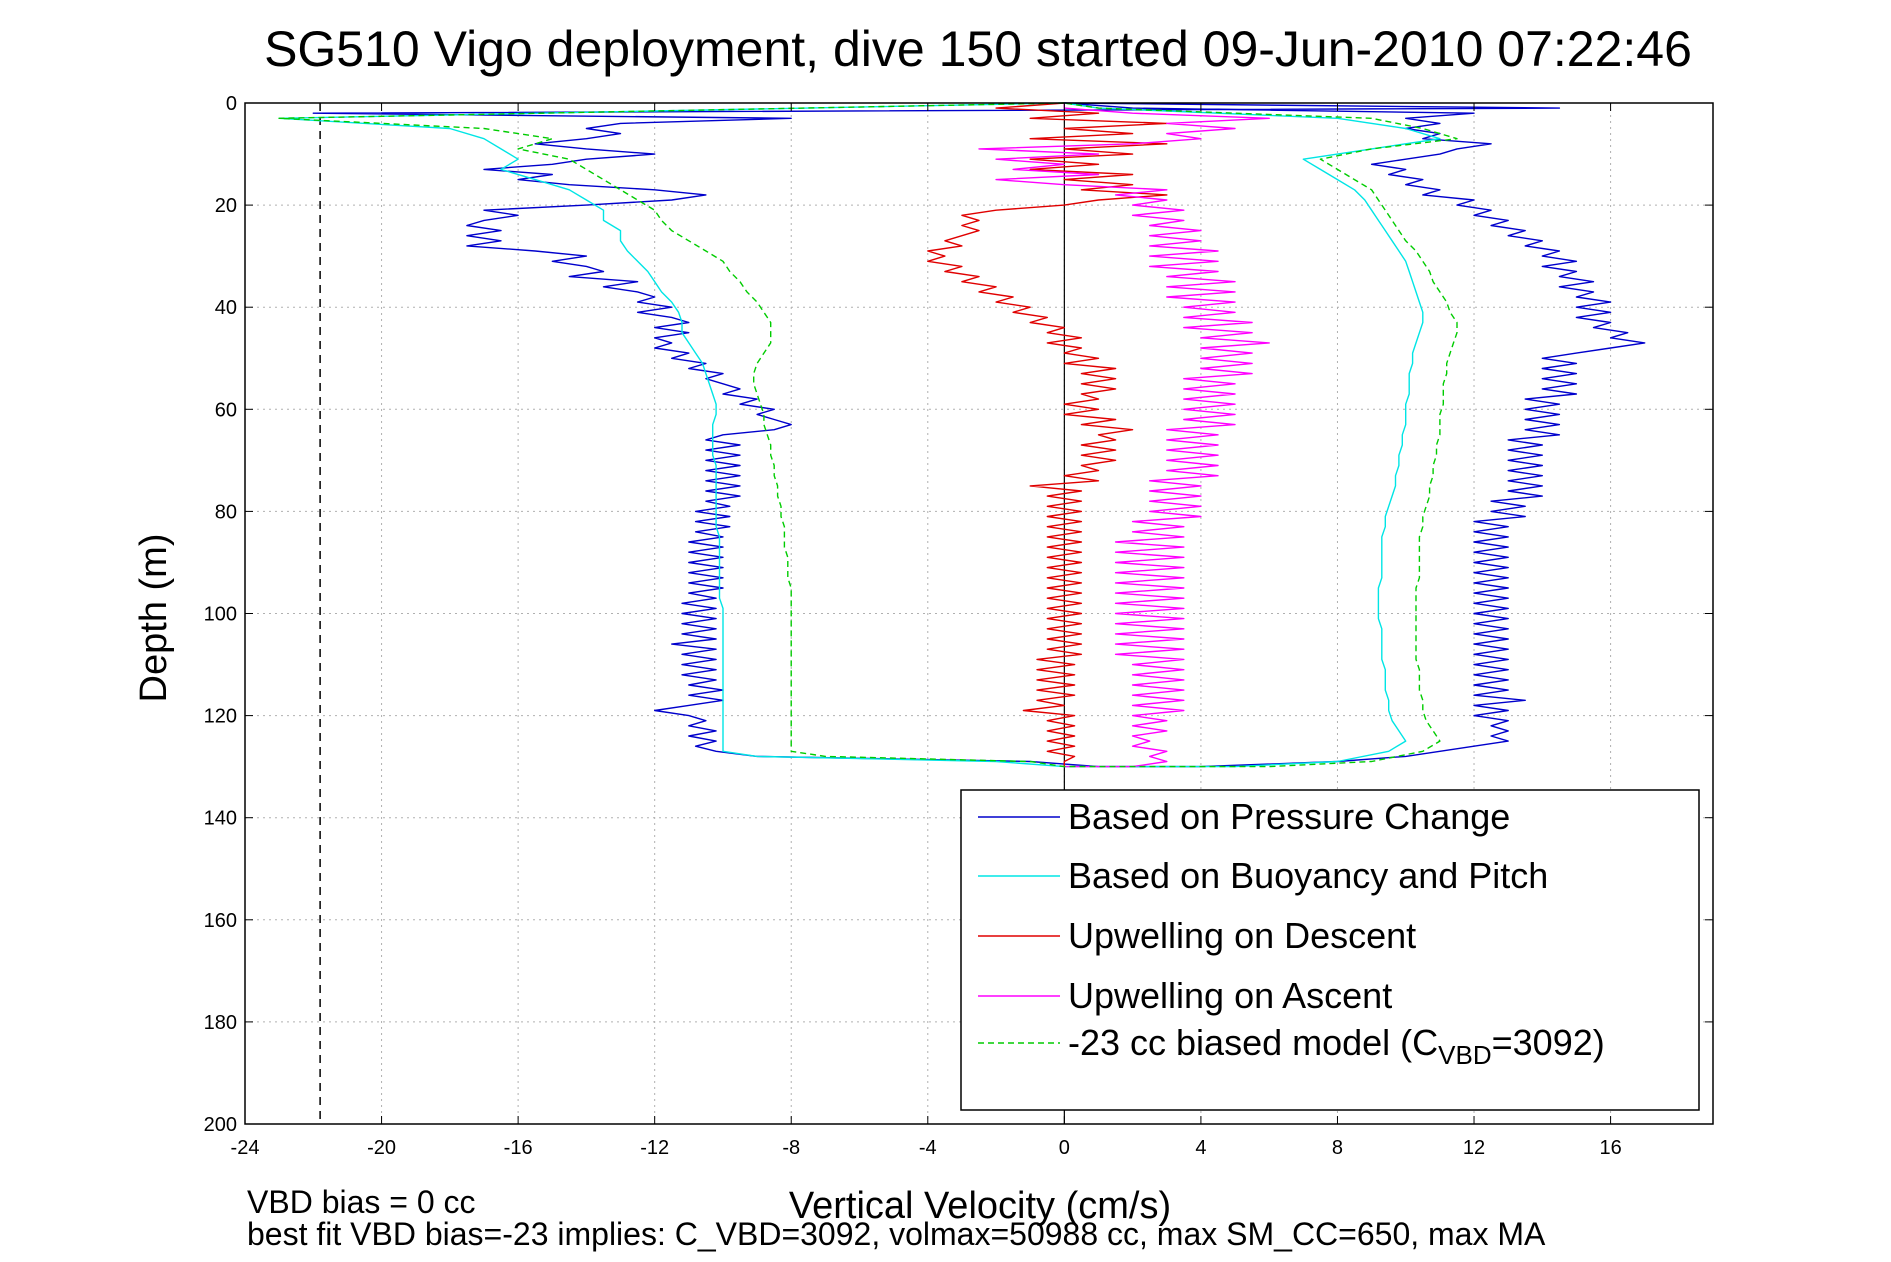  I want to click on x-tick-label: -12, so click(654, 1148).